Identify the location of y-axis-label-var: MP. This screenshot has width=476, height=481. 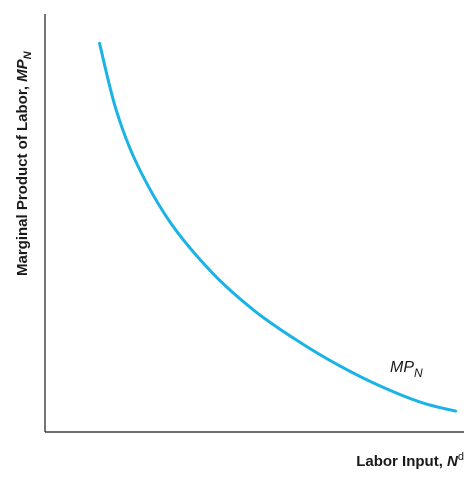
(22, 69).